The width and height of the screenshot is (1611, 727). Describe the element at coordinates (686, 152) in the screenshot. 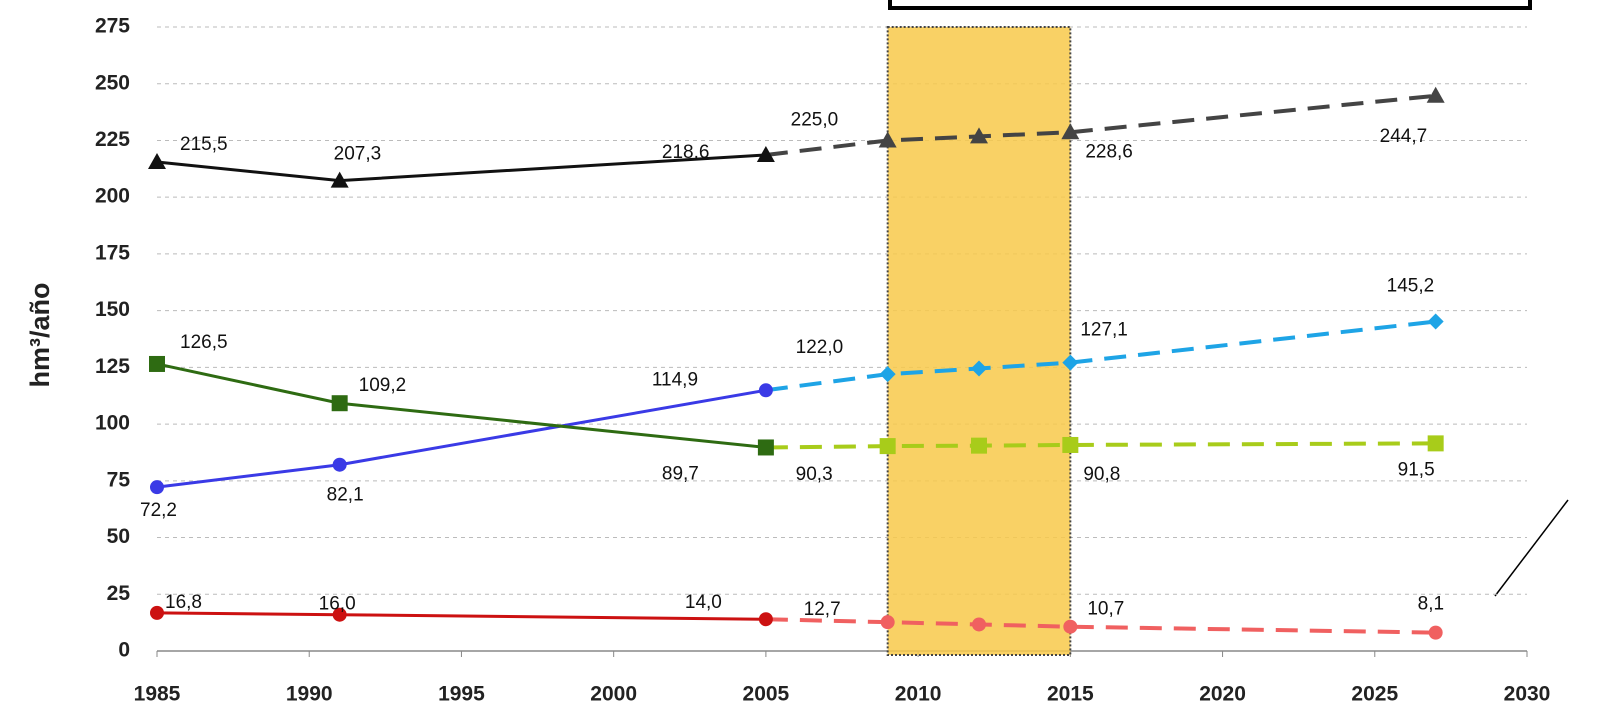

I see `data-label: 218,6` at that location.